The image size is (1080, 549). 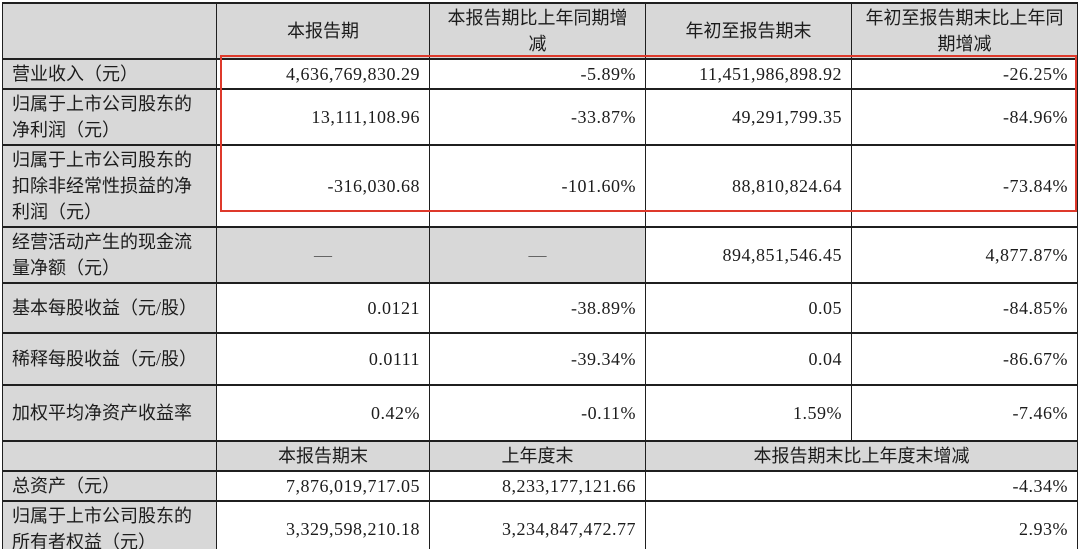 What do you see at coordinates (964, 74) in the screenshot?
I see `cell-value: -26.25%` at bounding box center [964, 74].